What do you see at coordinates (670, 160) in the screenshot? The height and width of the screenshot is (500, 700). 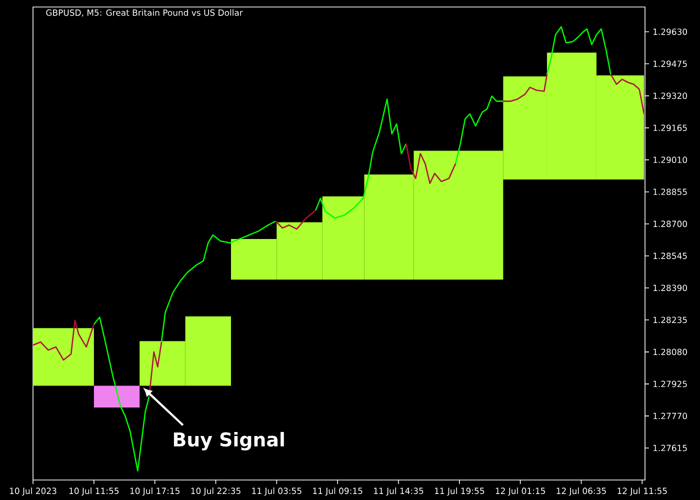 I see `y-tick-label: 1.29010` at bounding box center [670, 160].